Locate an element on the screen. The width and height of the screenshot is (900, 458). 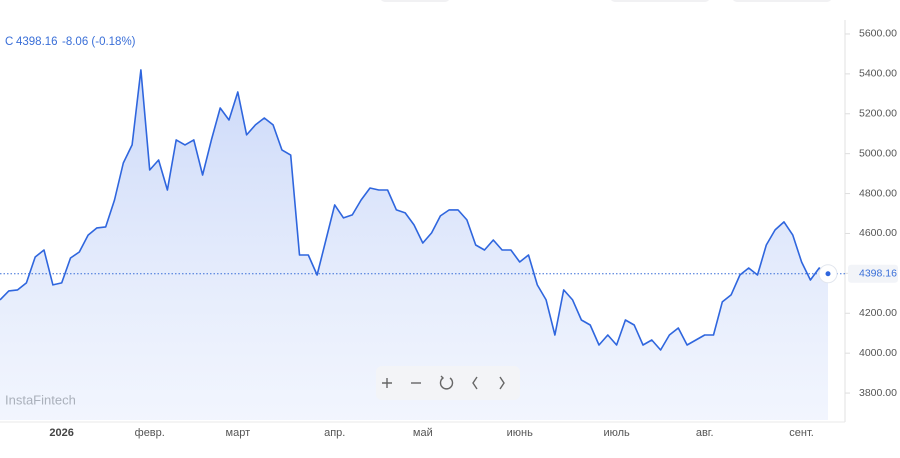
y-tick-label: 5400.00 is located at coordinates (878, 74).